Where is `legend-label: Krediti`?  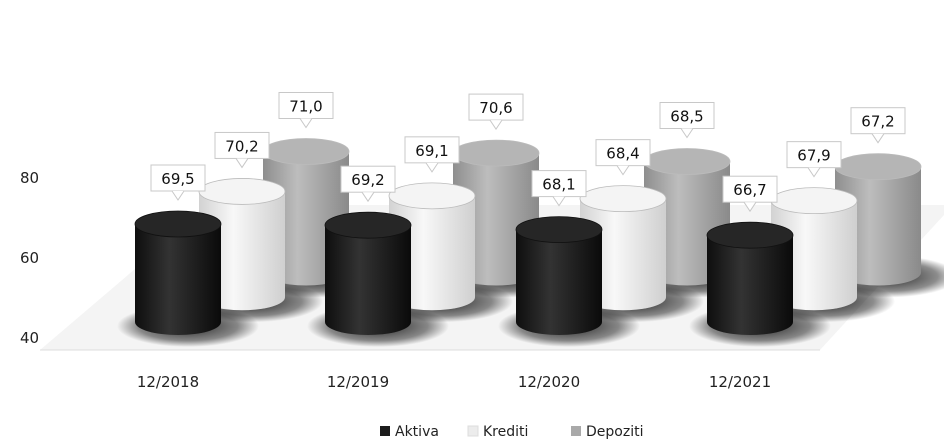
legend-label: Krediti is located at coordinates (505, 432).